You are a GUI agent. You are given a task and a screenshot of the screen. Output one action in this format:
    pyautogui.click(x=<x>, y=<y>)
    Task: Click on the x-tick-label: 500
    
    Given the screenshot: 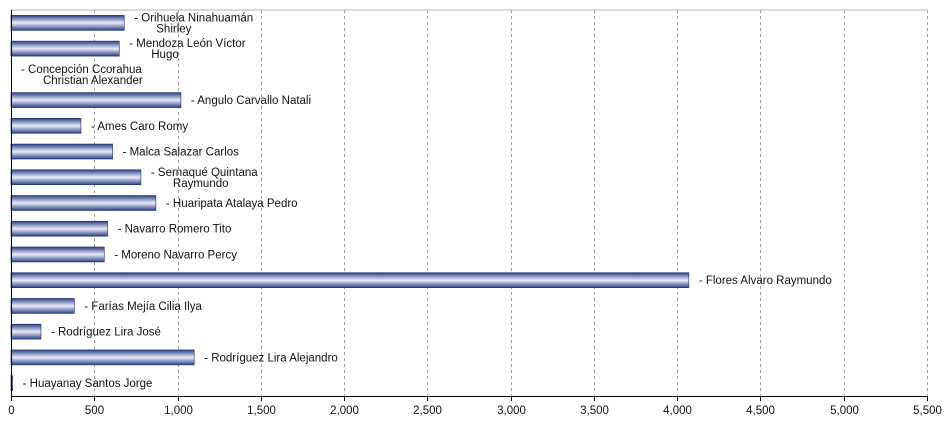 What is the action you would take?
    pyautogui.click(x=94, y=411)
    